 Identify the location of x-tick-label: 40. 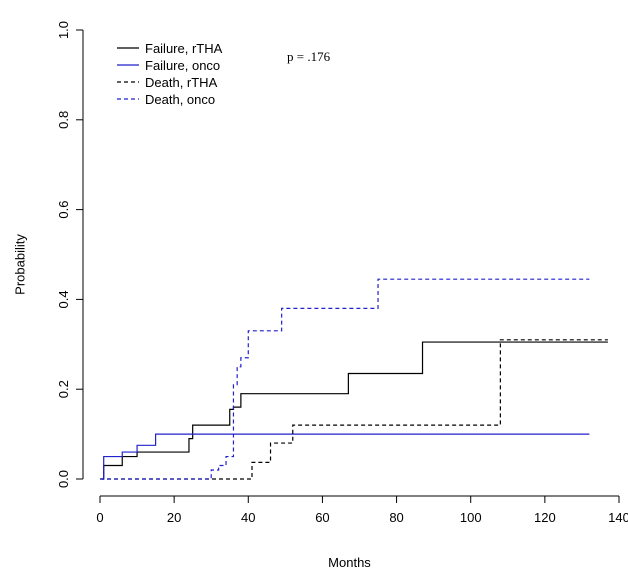
(248, 517).